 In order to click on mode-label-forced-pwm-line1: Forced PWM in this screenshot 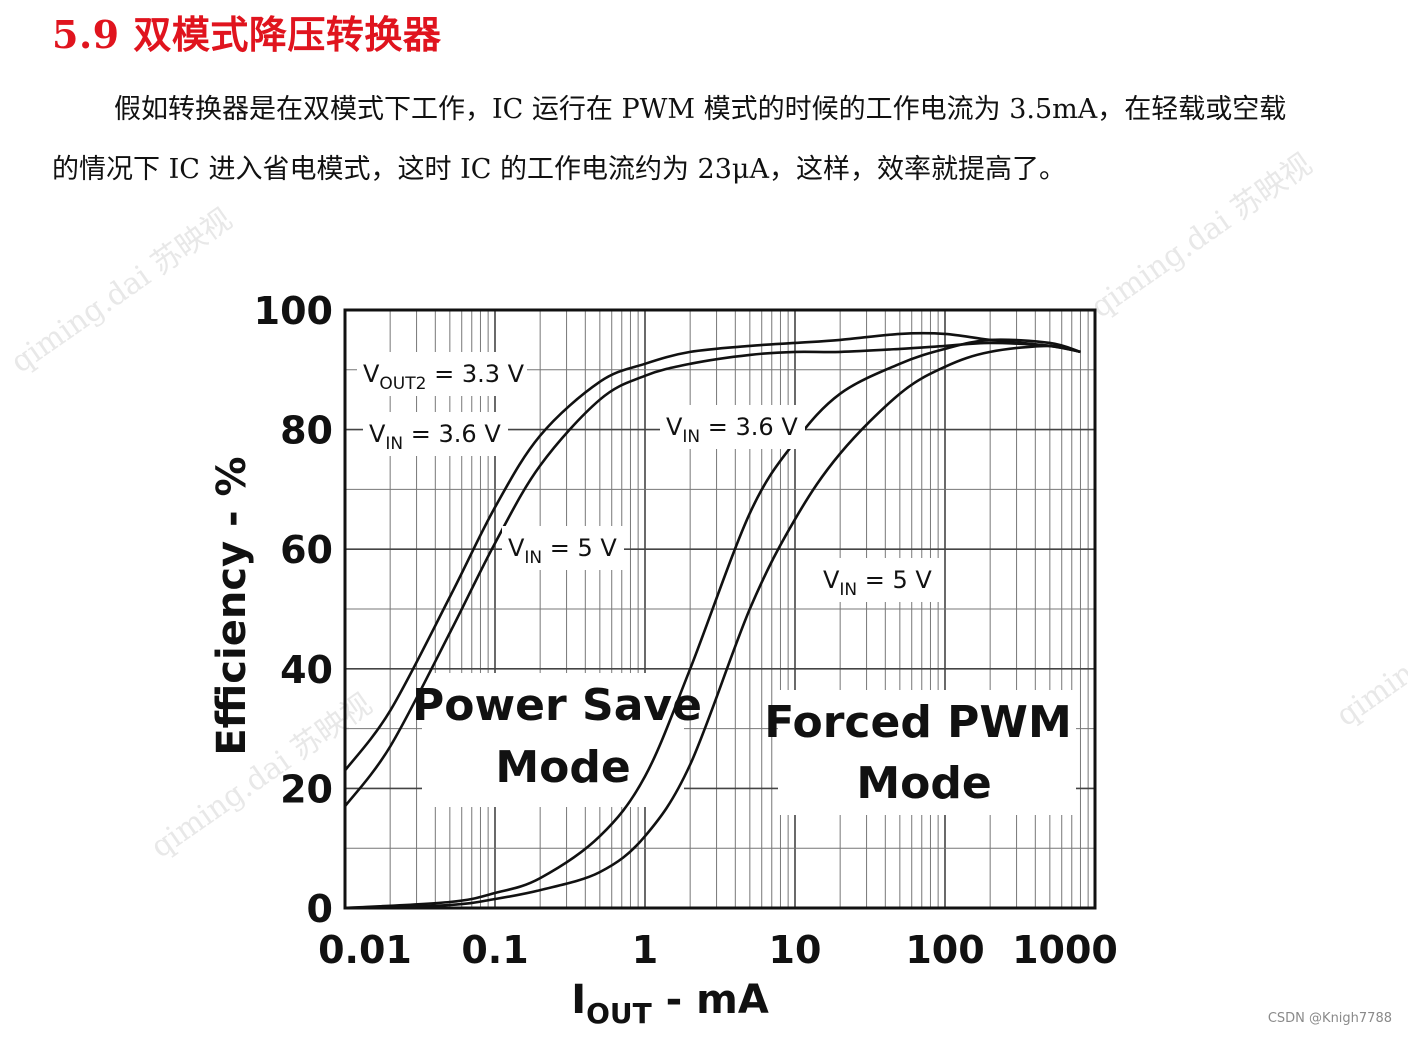, I will do `click(918, 722)`.